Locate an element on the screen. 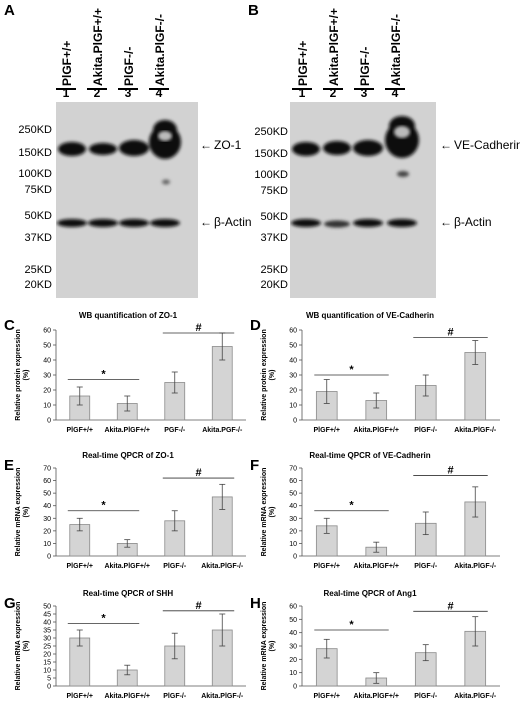 This screenshot has height=701, width=520. chart-title: Real-time QPCR of ZO-1 is located at coordinates (128, 455).